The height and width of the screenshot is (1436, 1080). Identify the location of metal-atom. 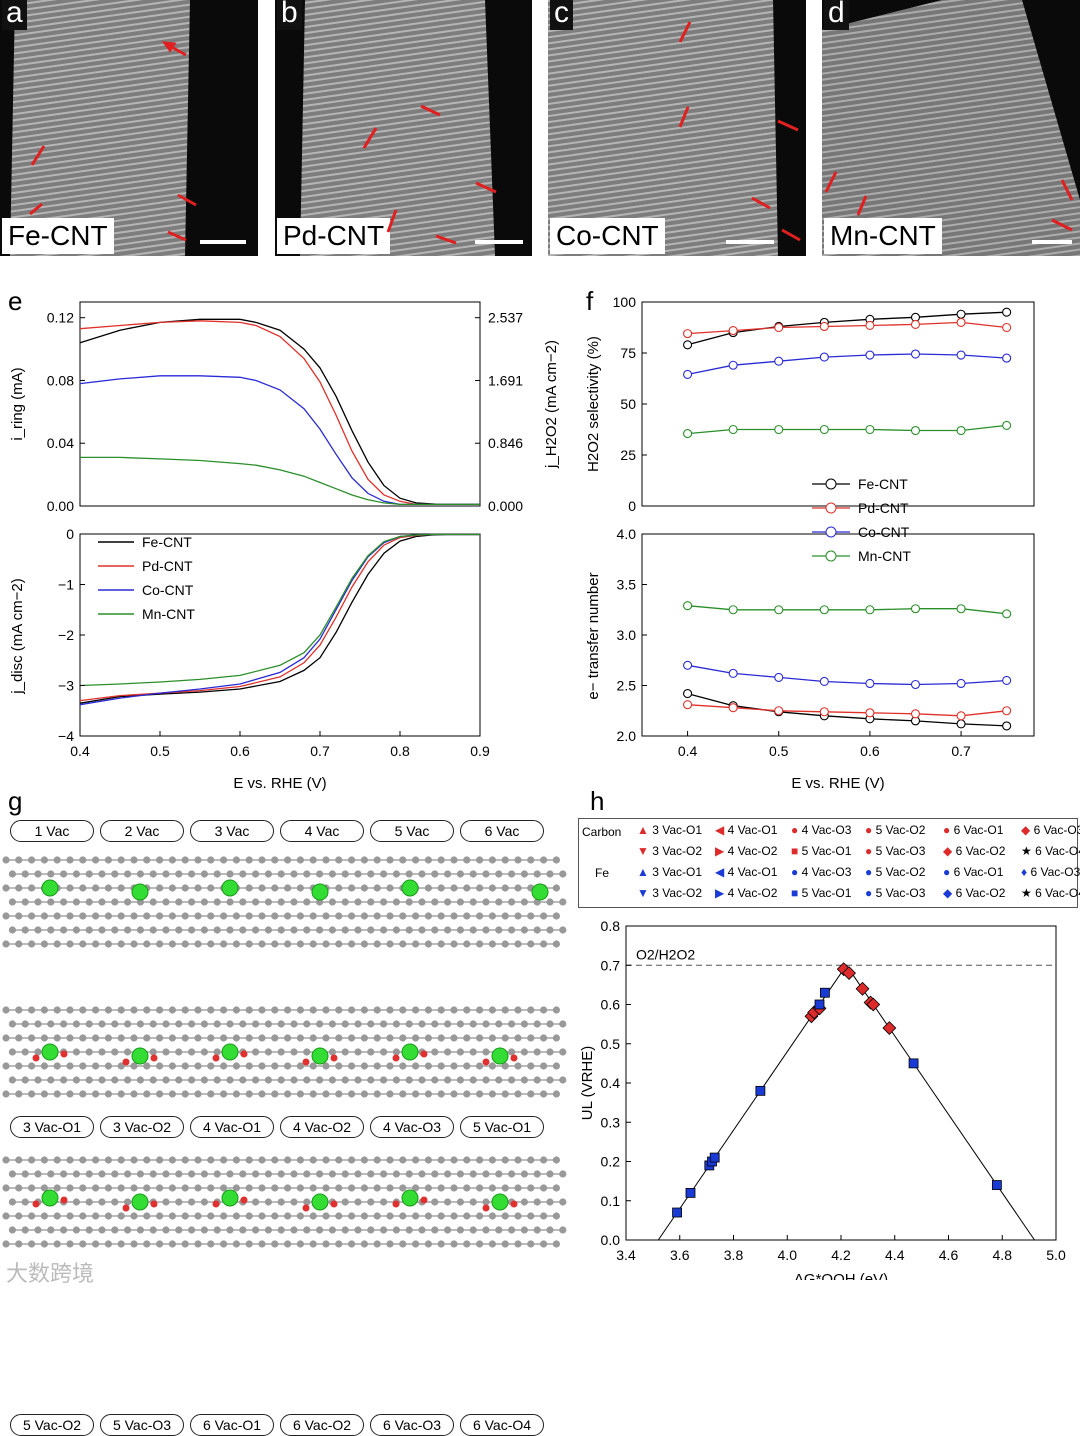
(500, 1056).